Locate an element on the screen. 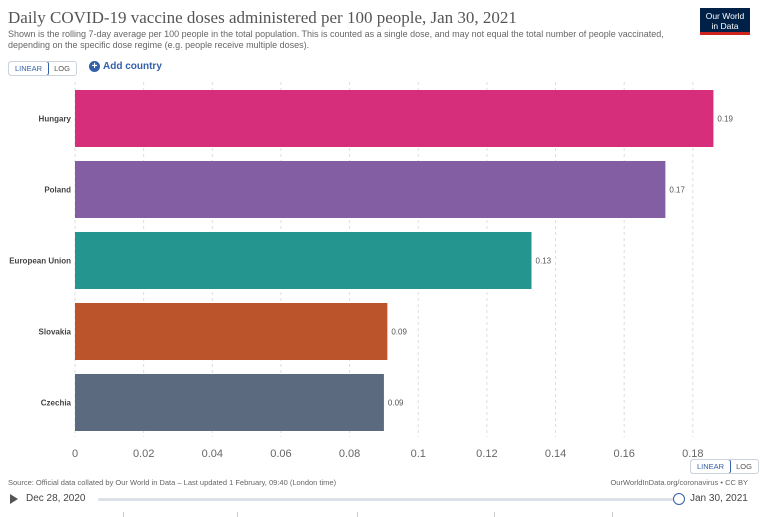 Image resolution: width=760 pixels, height=517 pixels. value-label: 0.19 is located at coordinates (725, 119).